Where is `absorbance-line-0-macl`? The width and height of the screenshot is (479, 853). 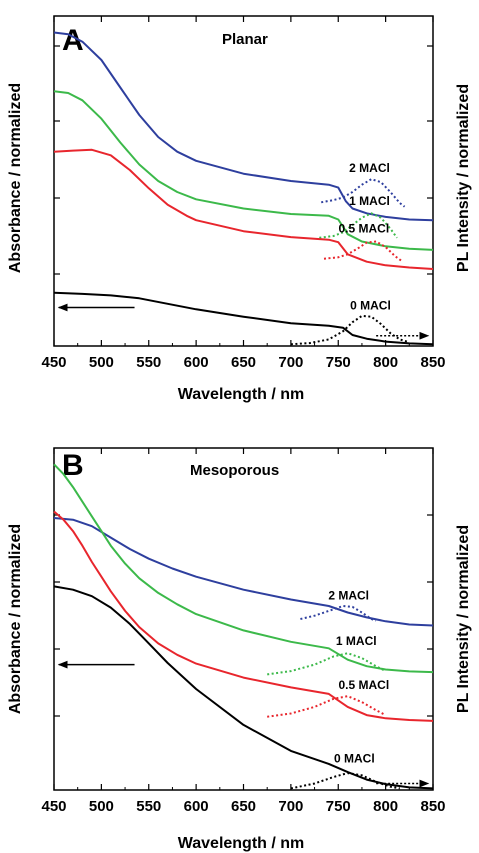
absorbance-line-0-macl is located at coordinates (243, 318).